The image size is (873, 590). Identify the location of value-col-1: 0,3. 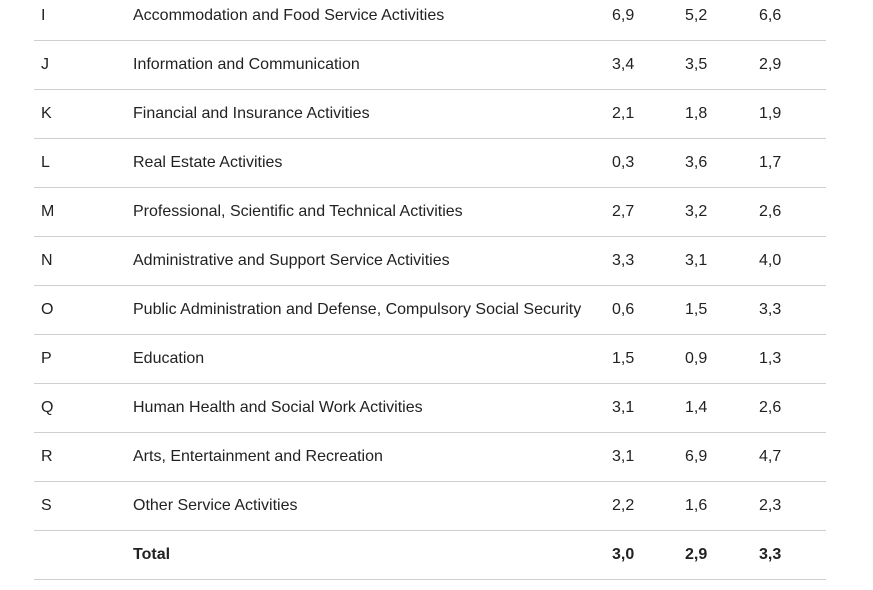
(623, 162).